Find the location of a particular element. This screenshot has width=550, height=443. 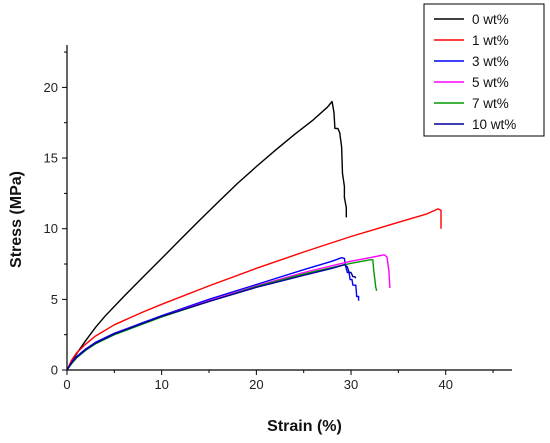

x-tick-label: 30 is located at coordinates (351, 384).